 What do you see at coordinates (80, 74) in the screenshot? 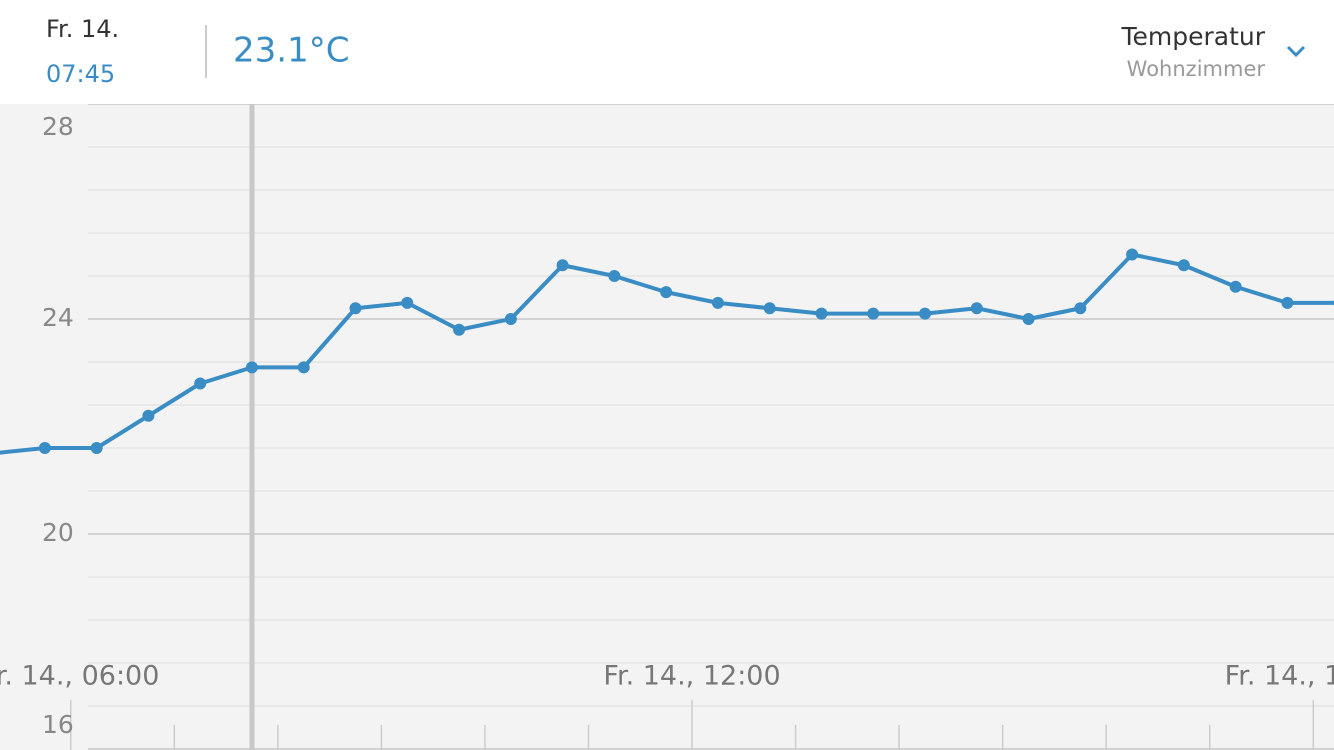
I see `header-time: 07:45` at bounding box center [80, 74].